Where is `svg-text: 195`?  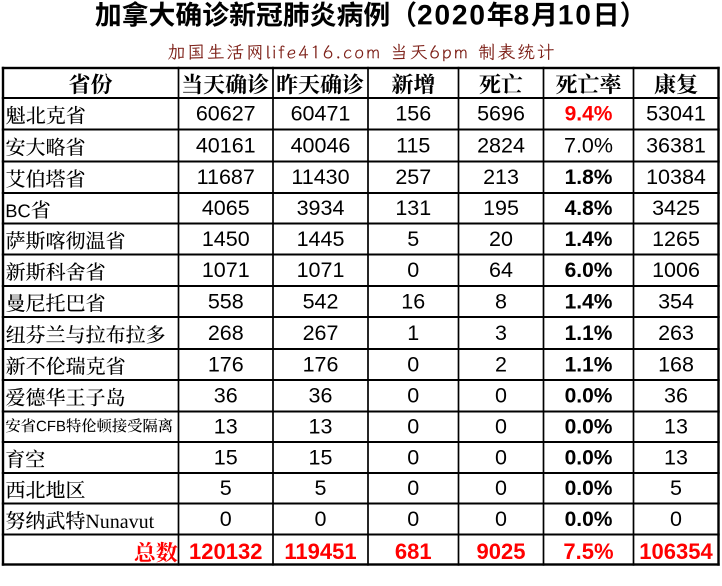
svg-text: 195 is located at coordinates (501, 208).